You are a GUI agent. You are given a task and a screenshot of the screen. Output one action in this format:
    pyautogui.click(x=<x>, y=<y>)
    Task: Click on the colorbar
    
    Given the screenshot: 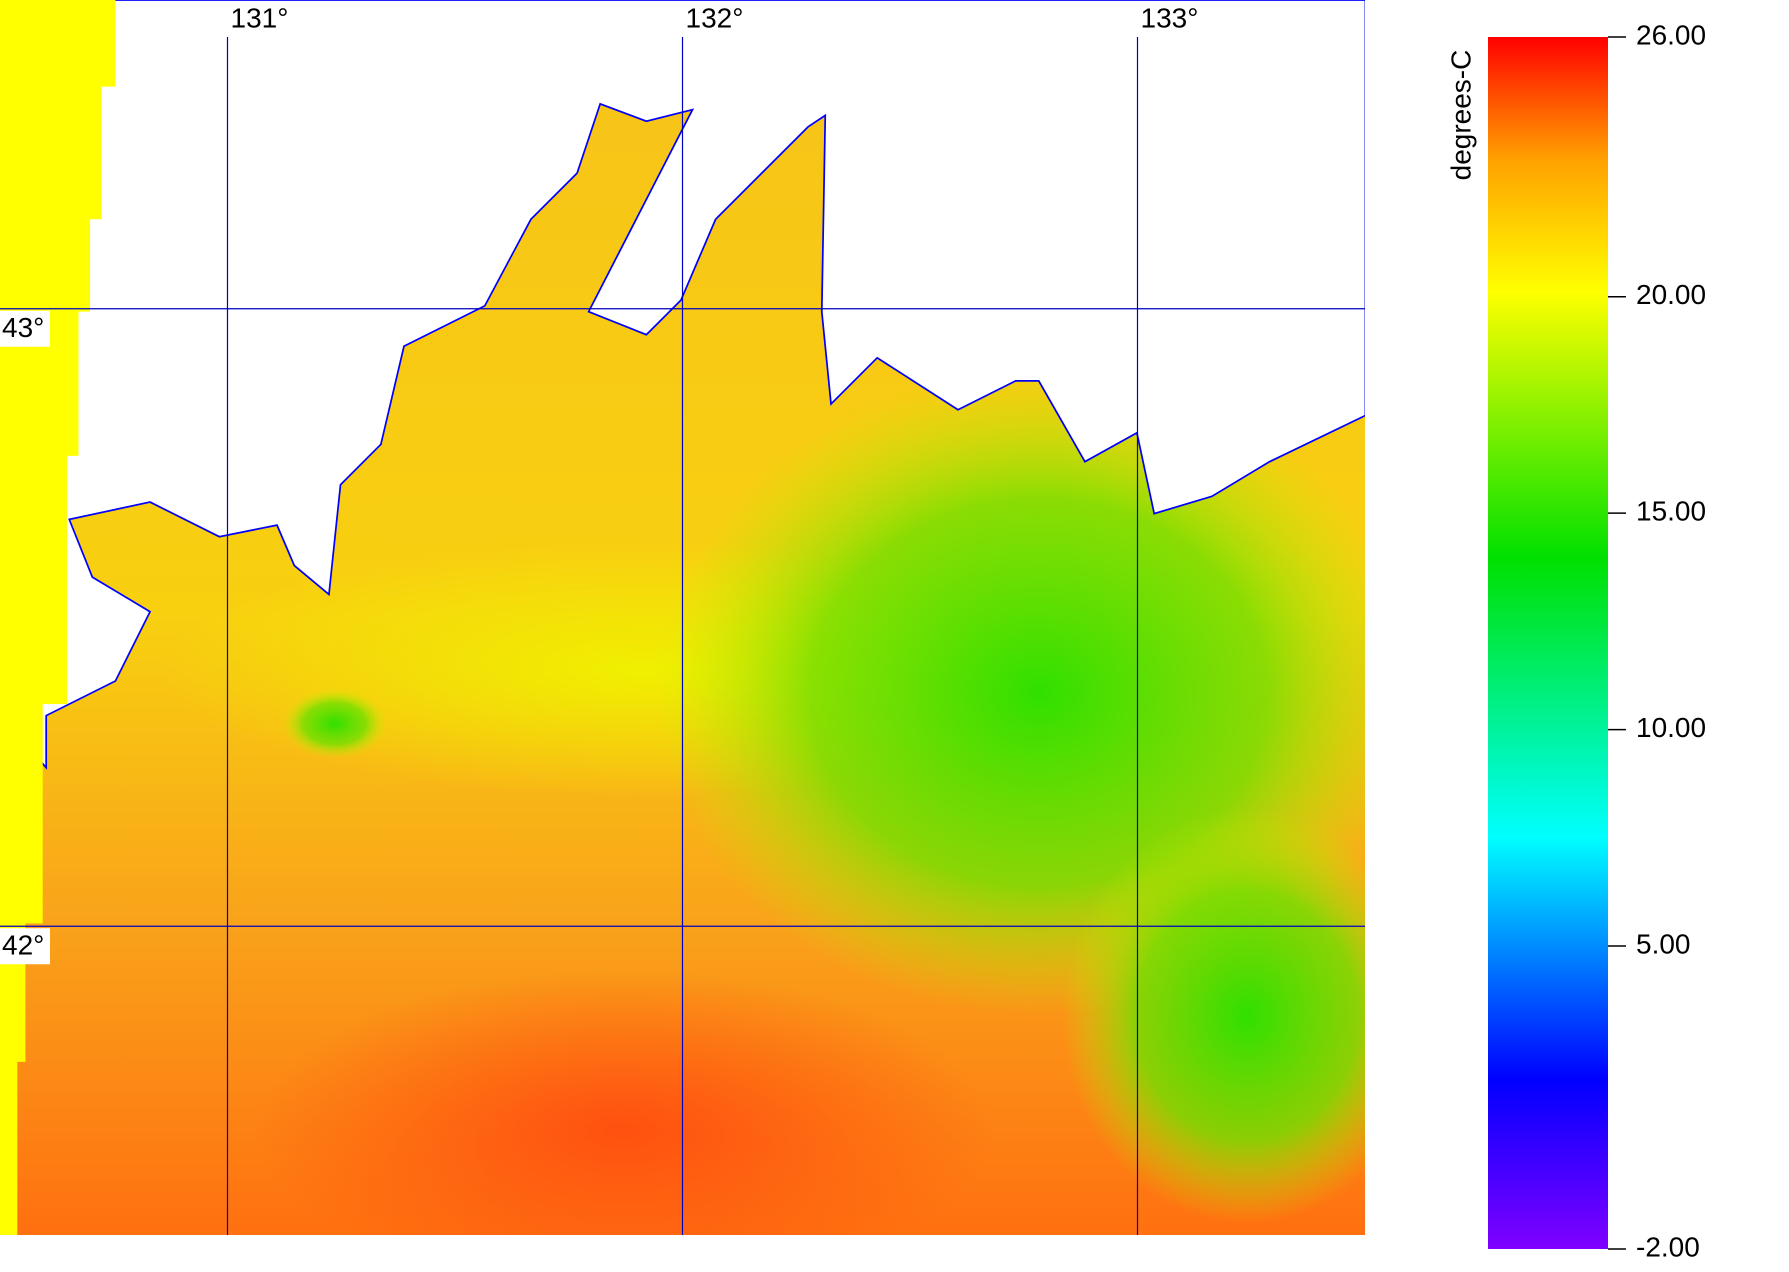 What is the action you would take?
    pyautogui.click(x=1548, y=643)
    